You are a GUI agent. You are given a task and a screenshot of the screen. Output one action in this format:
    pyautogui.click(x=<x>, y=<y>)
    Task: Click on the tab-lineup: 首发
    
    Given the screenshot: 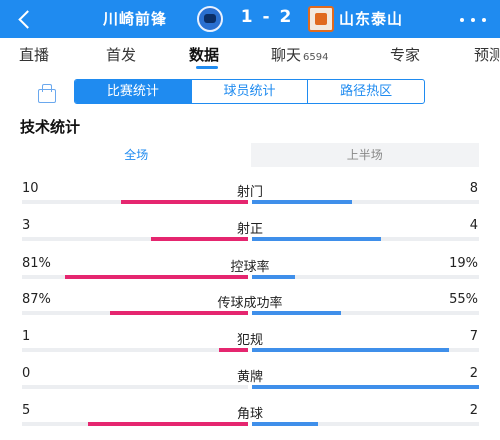 What is the action you would take?
    pyautogui.click(x=121, y=55)
    